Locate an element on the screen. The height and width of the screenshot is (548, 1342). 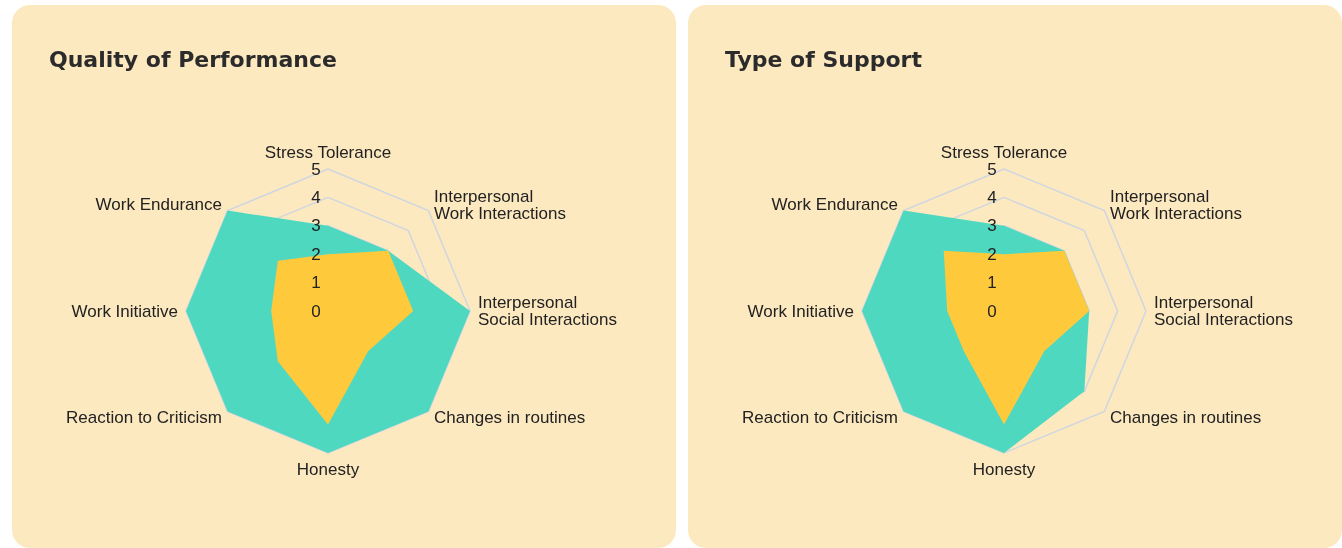
chart-title: Type of Support is located at coordinates (824, 59).